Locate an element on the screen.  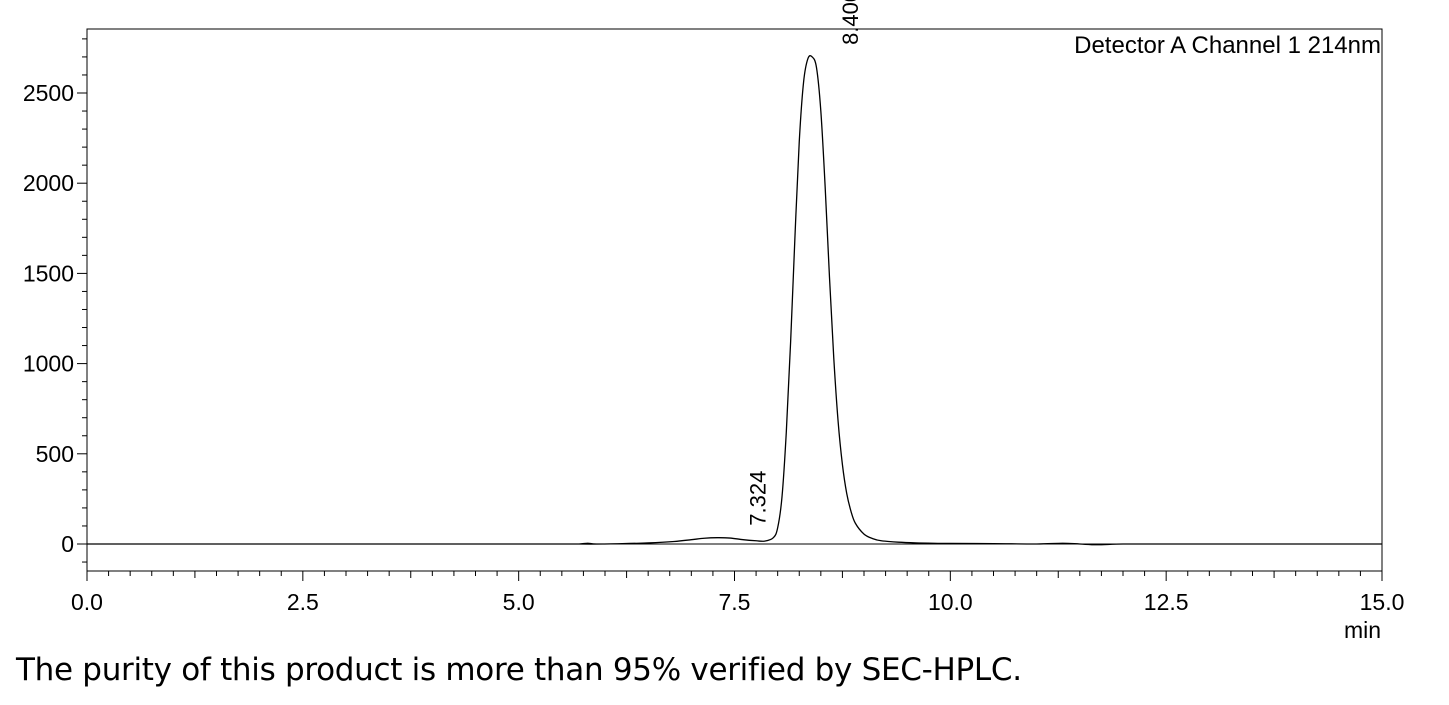
y-axis: 0 500 1000 1500 2000 2500 is located at coordinates (55, 300).